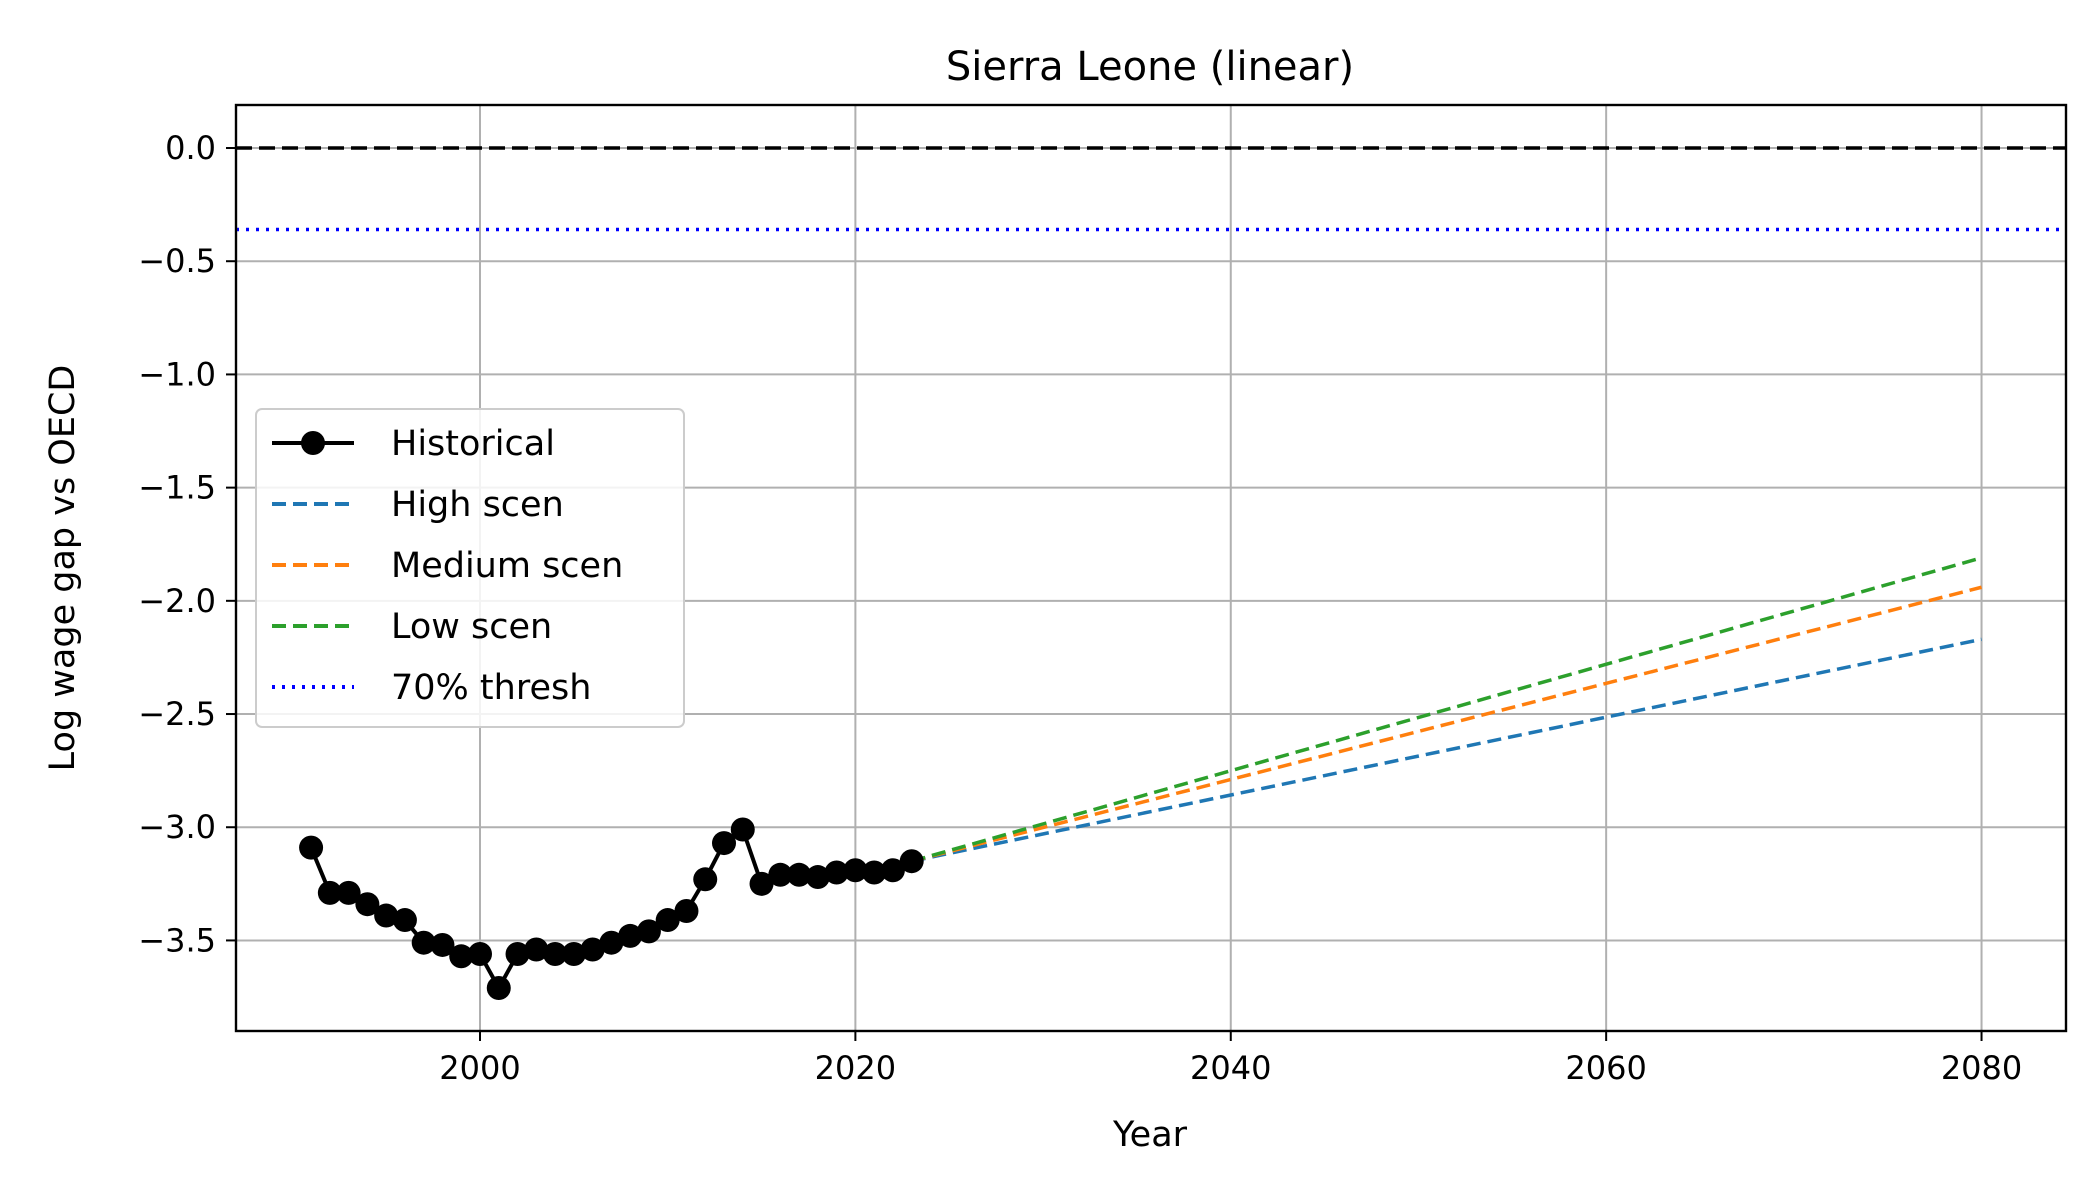 The width and height of the screenshot is (2100, 1200). What do you see at coordinates (1150, 1135) in the screenshot?
I see `x-axis-label: Year` at bounding box center [1150, 1135].